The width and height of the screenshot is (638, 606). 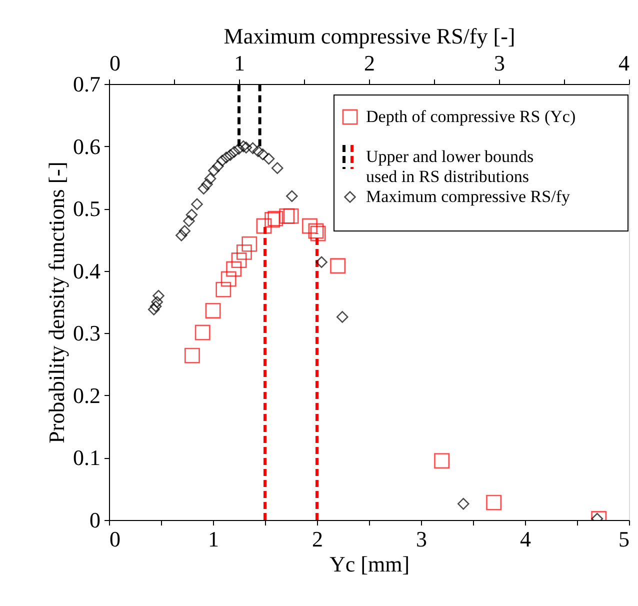 What do you see at coordinates (86, 333) in the screenshot?
I see `y-tick-label: 0.3` at bounding box center [86, 333].